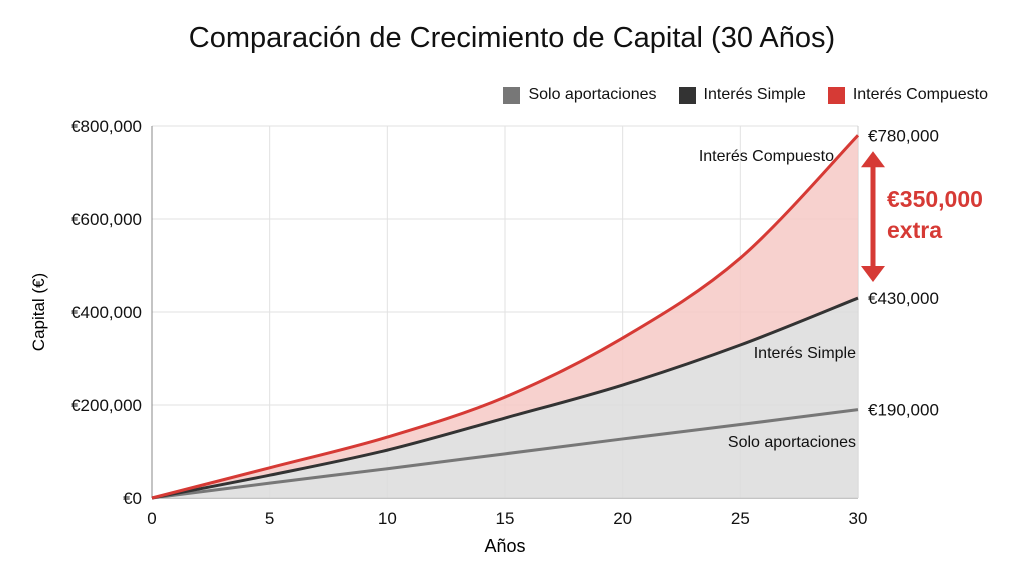  Describe the element at coordinates (740, 518) in the screenshot. I see `x-tick-label: 25` at that location.